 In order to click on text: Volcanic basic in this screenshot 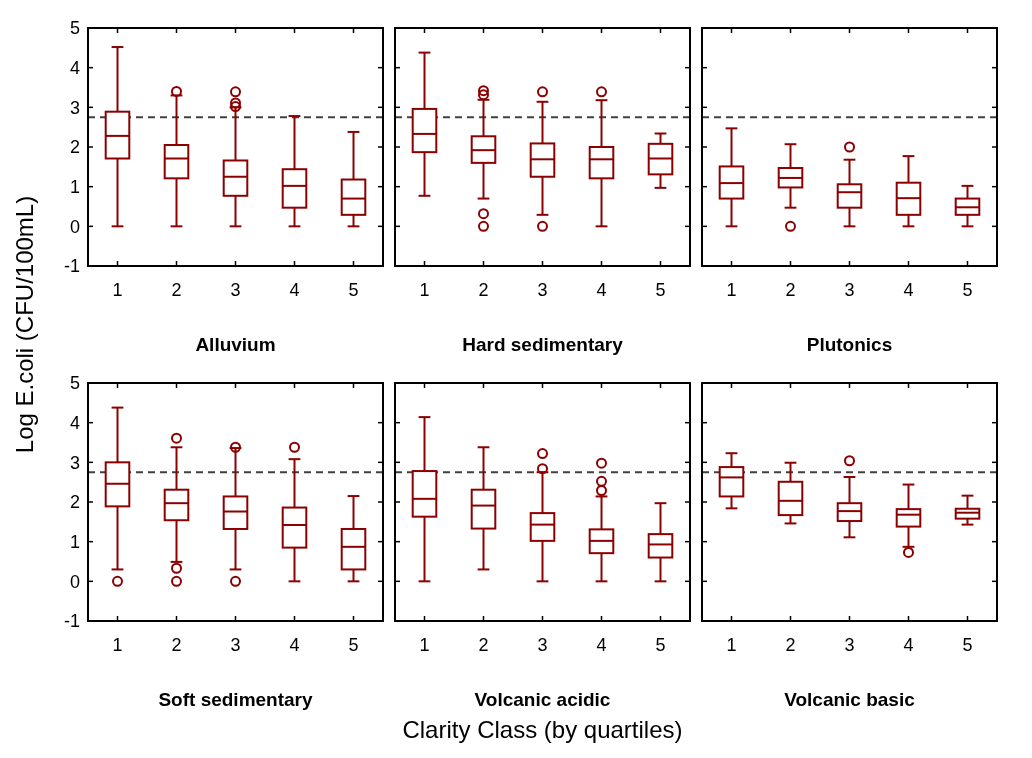, I will do `click(850, 699)`.